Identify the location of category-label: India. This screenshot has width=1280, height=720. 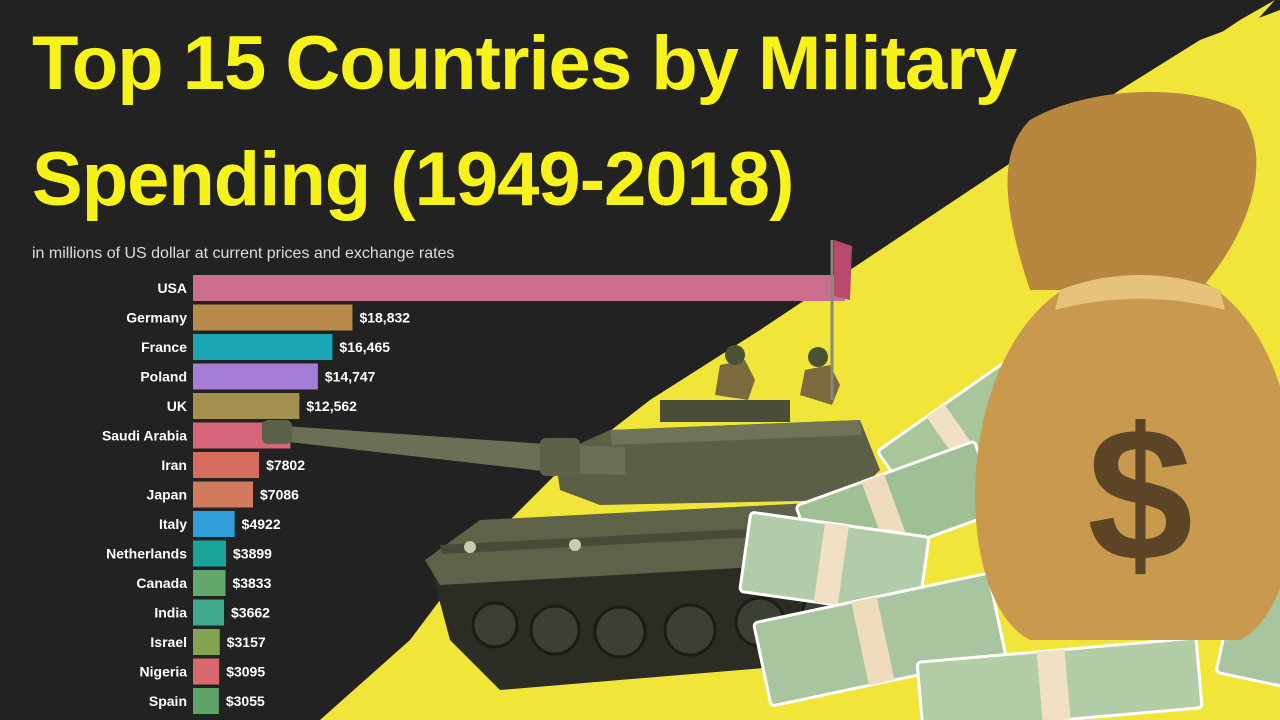
(170, 613).